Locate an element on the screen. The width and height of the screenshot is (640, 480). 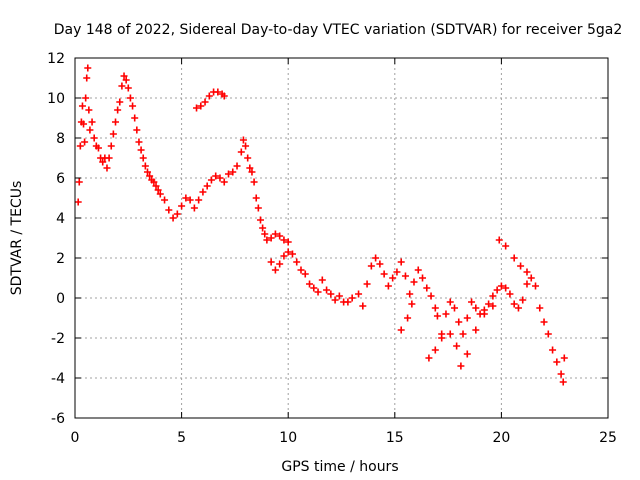
y-tick-label: 4 is located at coordinates (60, 219).